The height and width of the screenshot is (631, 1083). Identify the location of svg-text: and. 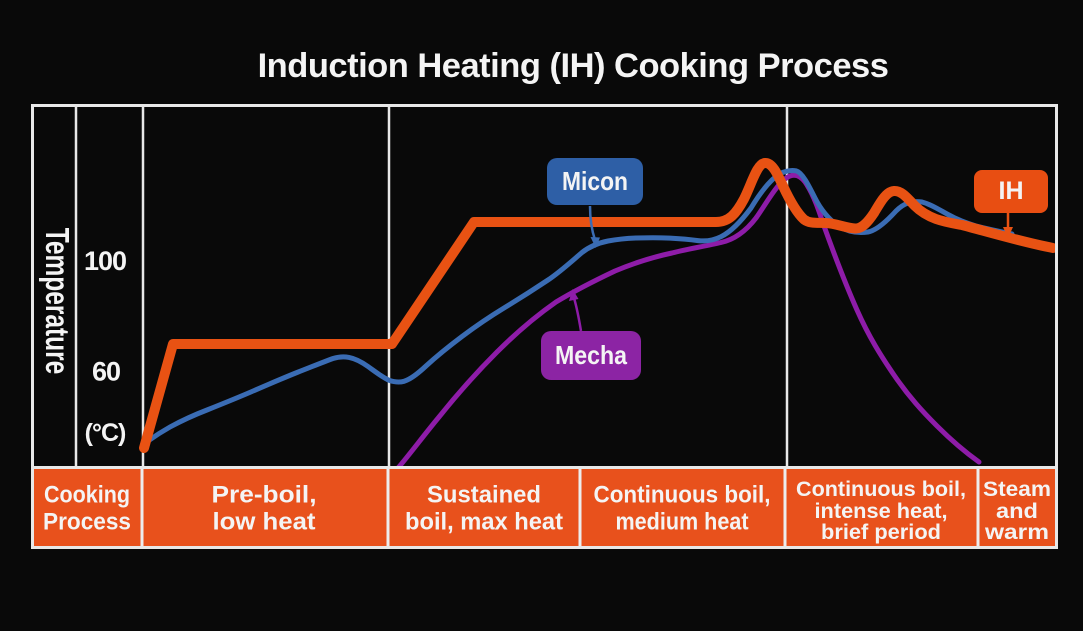
(1017, 511).